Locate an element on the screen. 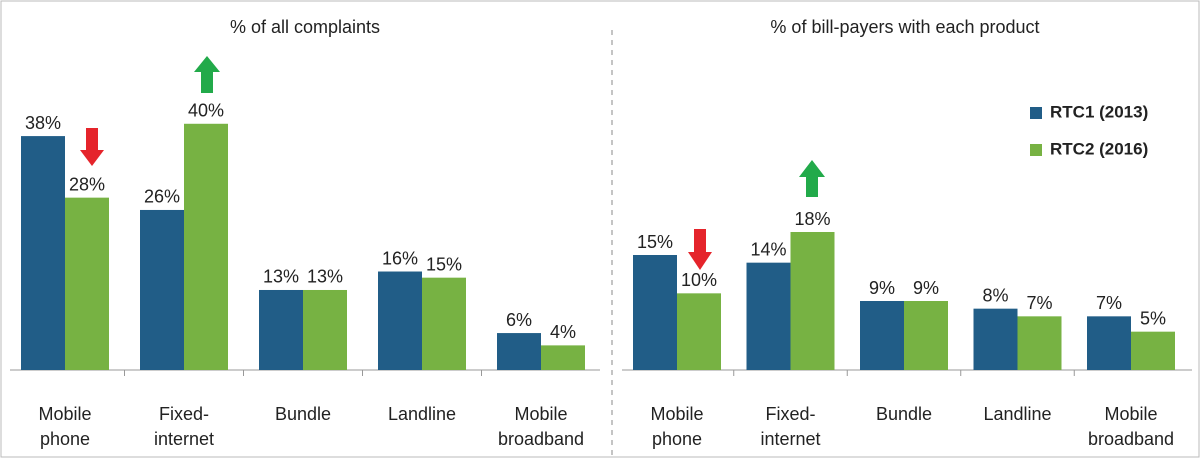 The width and height of the screenshot is (1200, 458). legend-label: RTC1 (2013) is located at coordinates (1099, 111).